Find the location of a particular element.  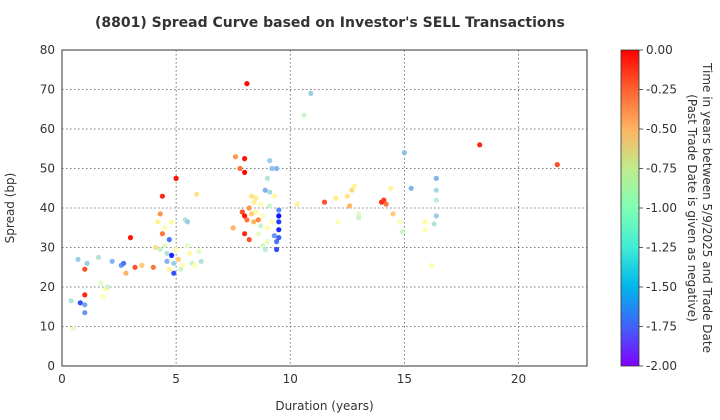

y-tick-label: 10 is located at coordinates (47, 327).